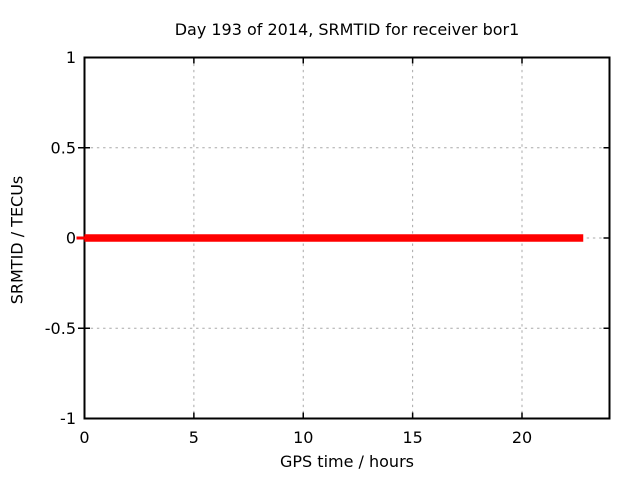 The width and height of the screenshot is (640, 480). What do you see at coordinates (71, 57) in the screenshot?
I see `y-tick-label: 1` at bounding box center [71, 57].